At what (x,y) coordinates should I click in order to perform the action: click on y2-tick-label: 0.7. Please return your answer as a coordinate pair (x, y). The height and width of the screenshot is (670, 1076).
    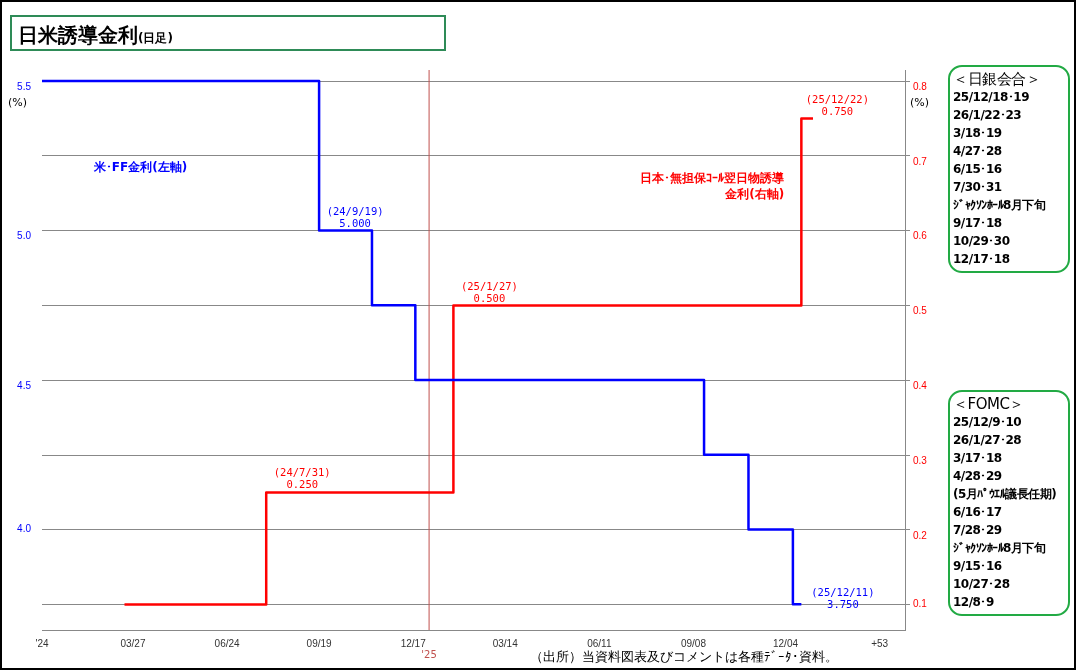
    Looking at the image, I should click on (920, 161).